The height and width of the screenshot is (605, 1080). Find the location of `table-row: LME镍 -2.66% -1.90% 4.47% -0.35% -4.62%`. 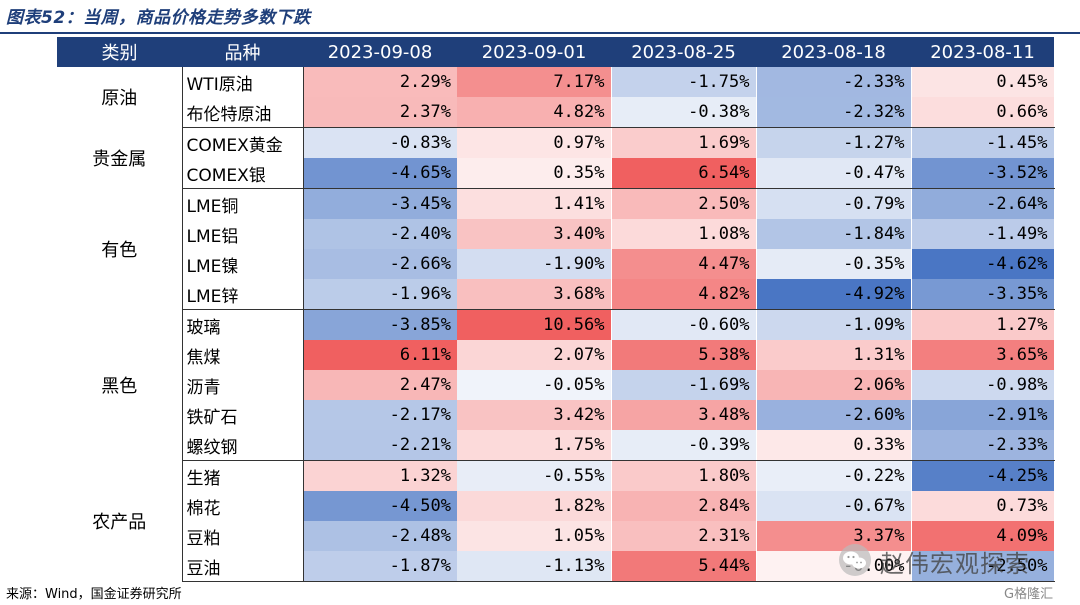

table-row: LME镍 -2.66% -1.90% 4.47% -0.35% -4.62% is located at coordinates (556, 264).